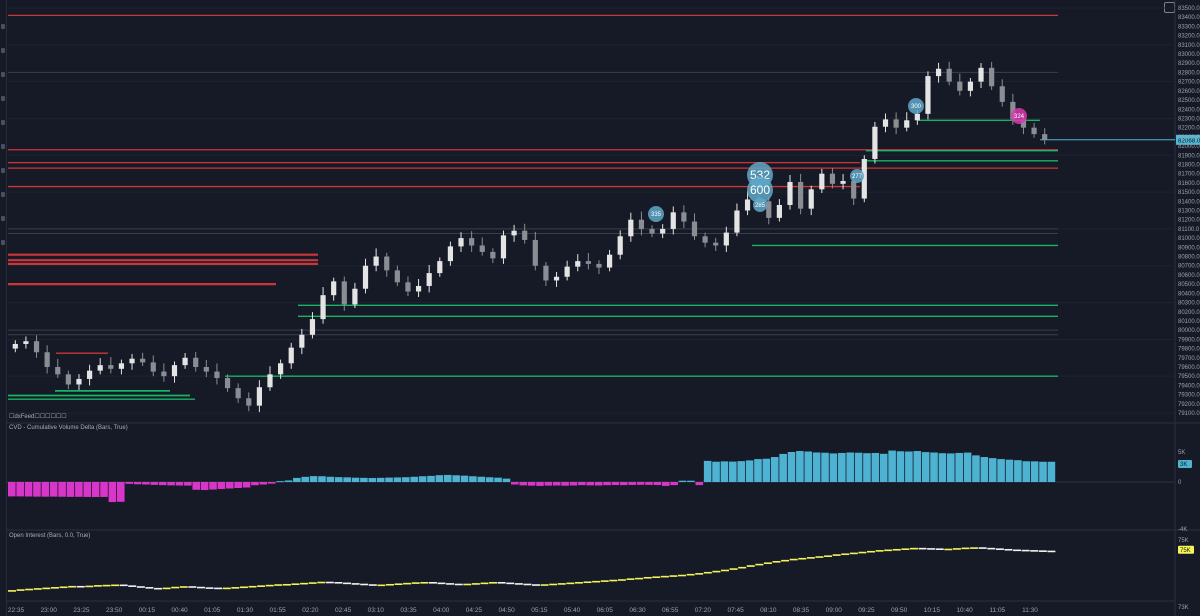 This screenshot has width=1200, height=616. What do you see at coordinates (3, 26) in the screenshot?
I see `crosshair-icon` at bounding box center [3, 26].